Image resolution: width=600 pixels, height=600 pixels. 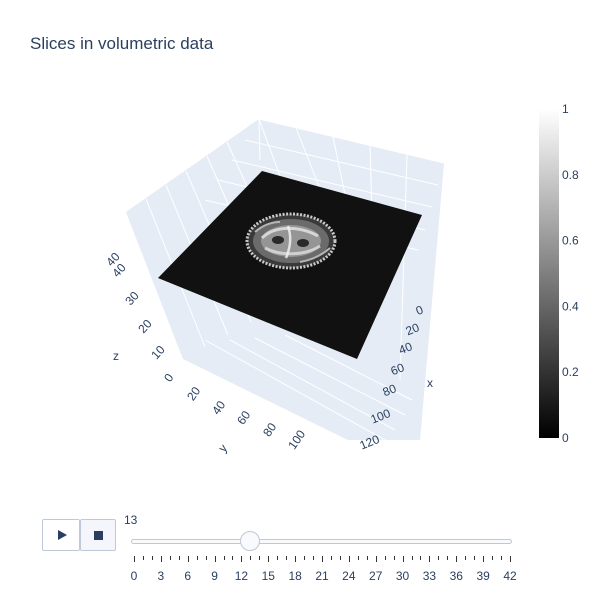 What do you see at coordinates (390, 390) in the screenshot?
I see `x-tick-label: 80` at bounding box center [390, 390].